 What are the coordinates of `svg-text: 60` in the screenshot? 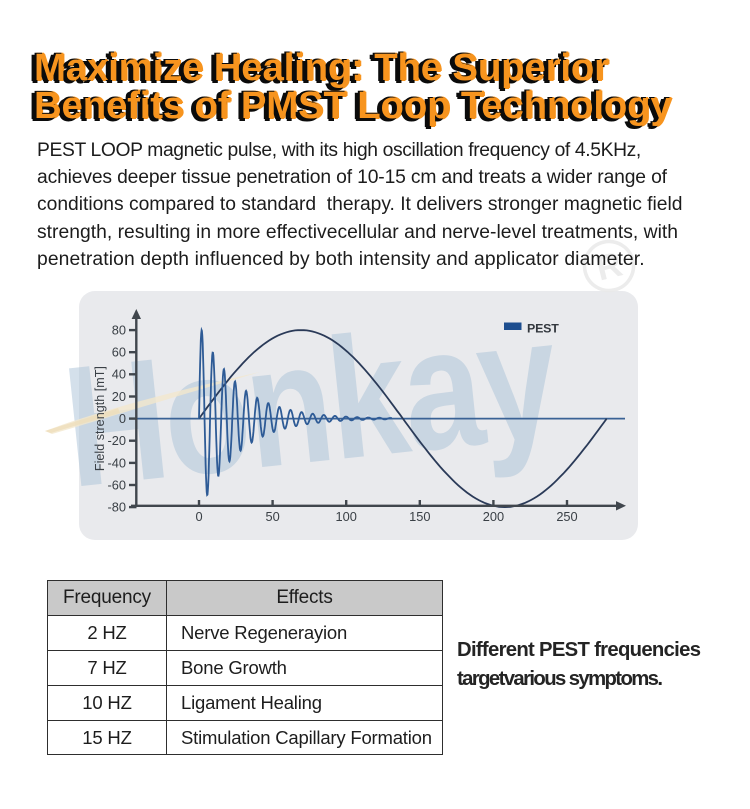 It's located at (119, 352).